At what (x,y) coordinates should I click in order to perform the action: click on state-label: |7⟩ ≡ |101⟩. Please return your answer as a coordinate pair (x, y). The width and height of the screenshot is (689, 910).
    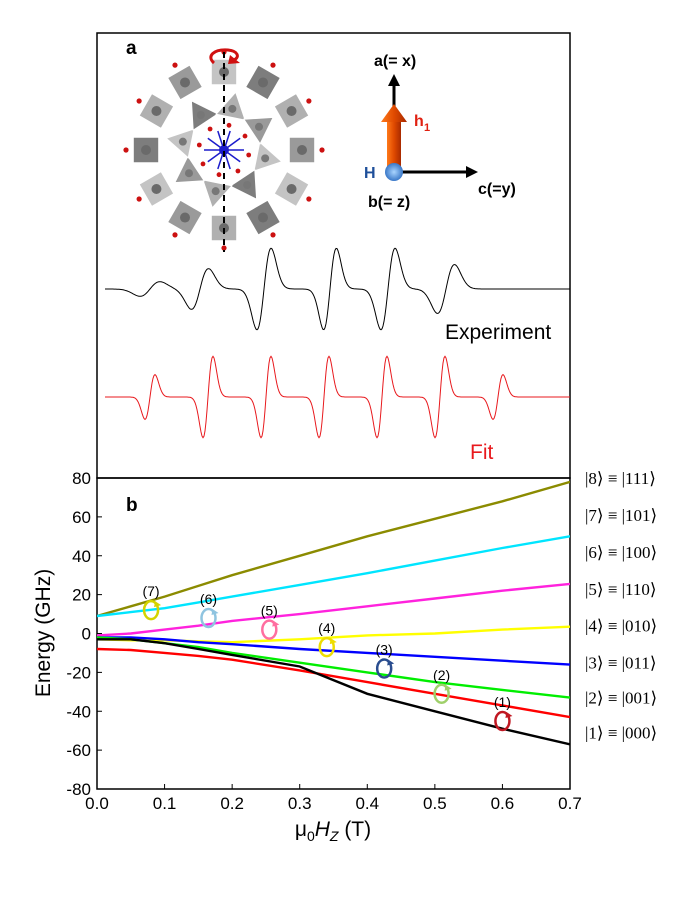
    Looking at the image, I should click on (621, 515).